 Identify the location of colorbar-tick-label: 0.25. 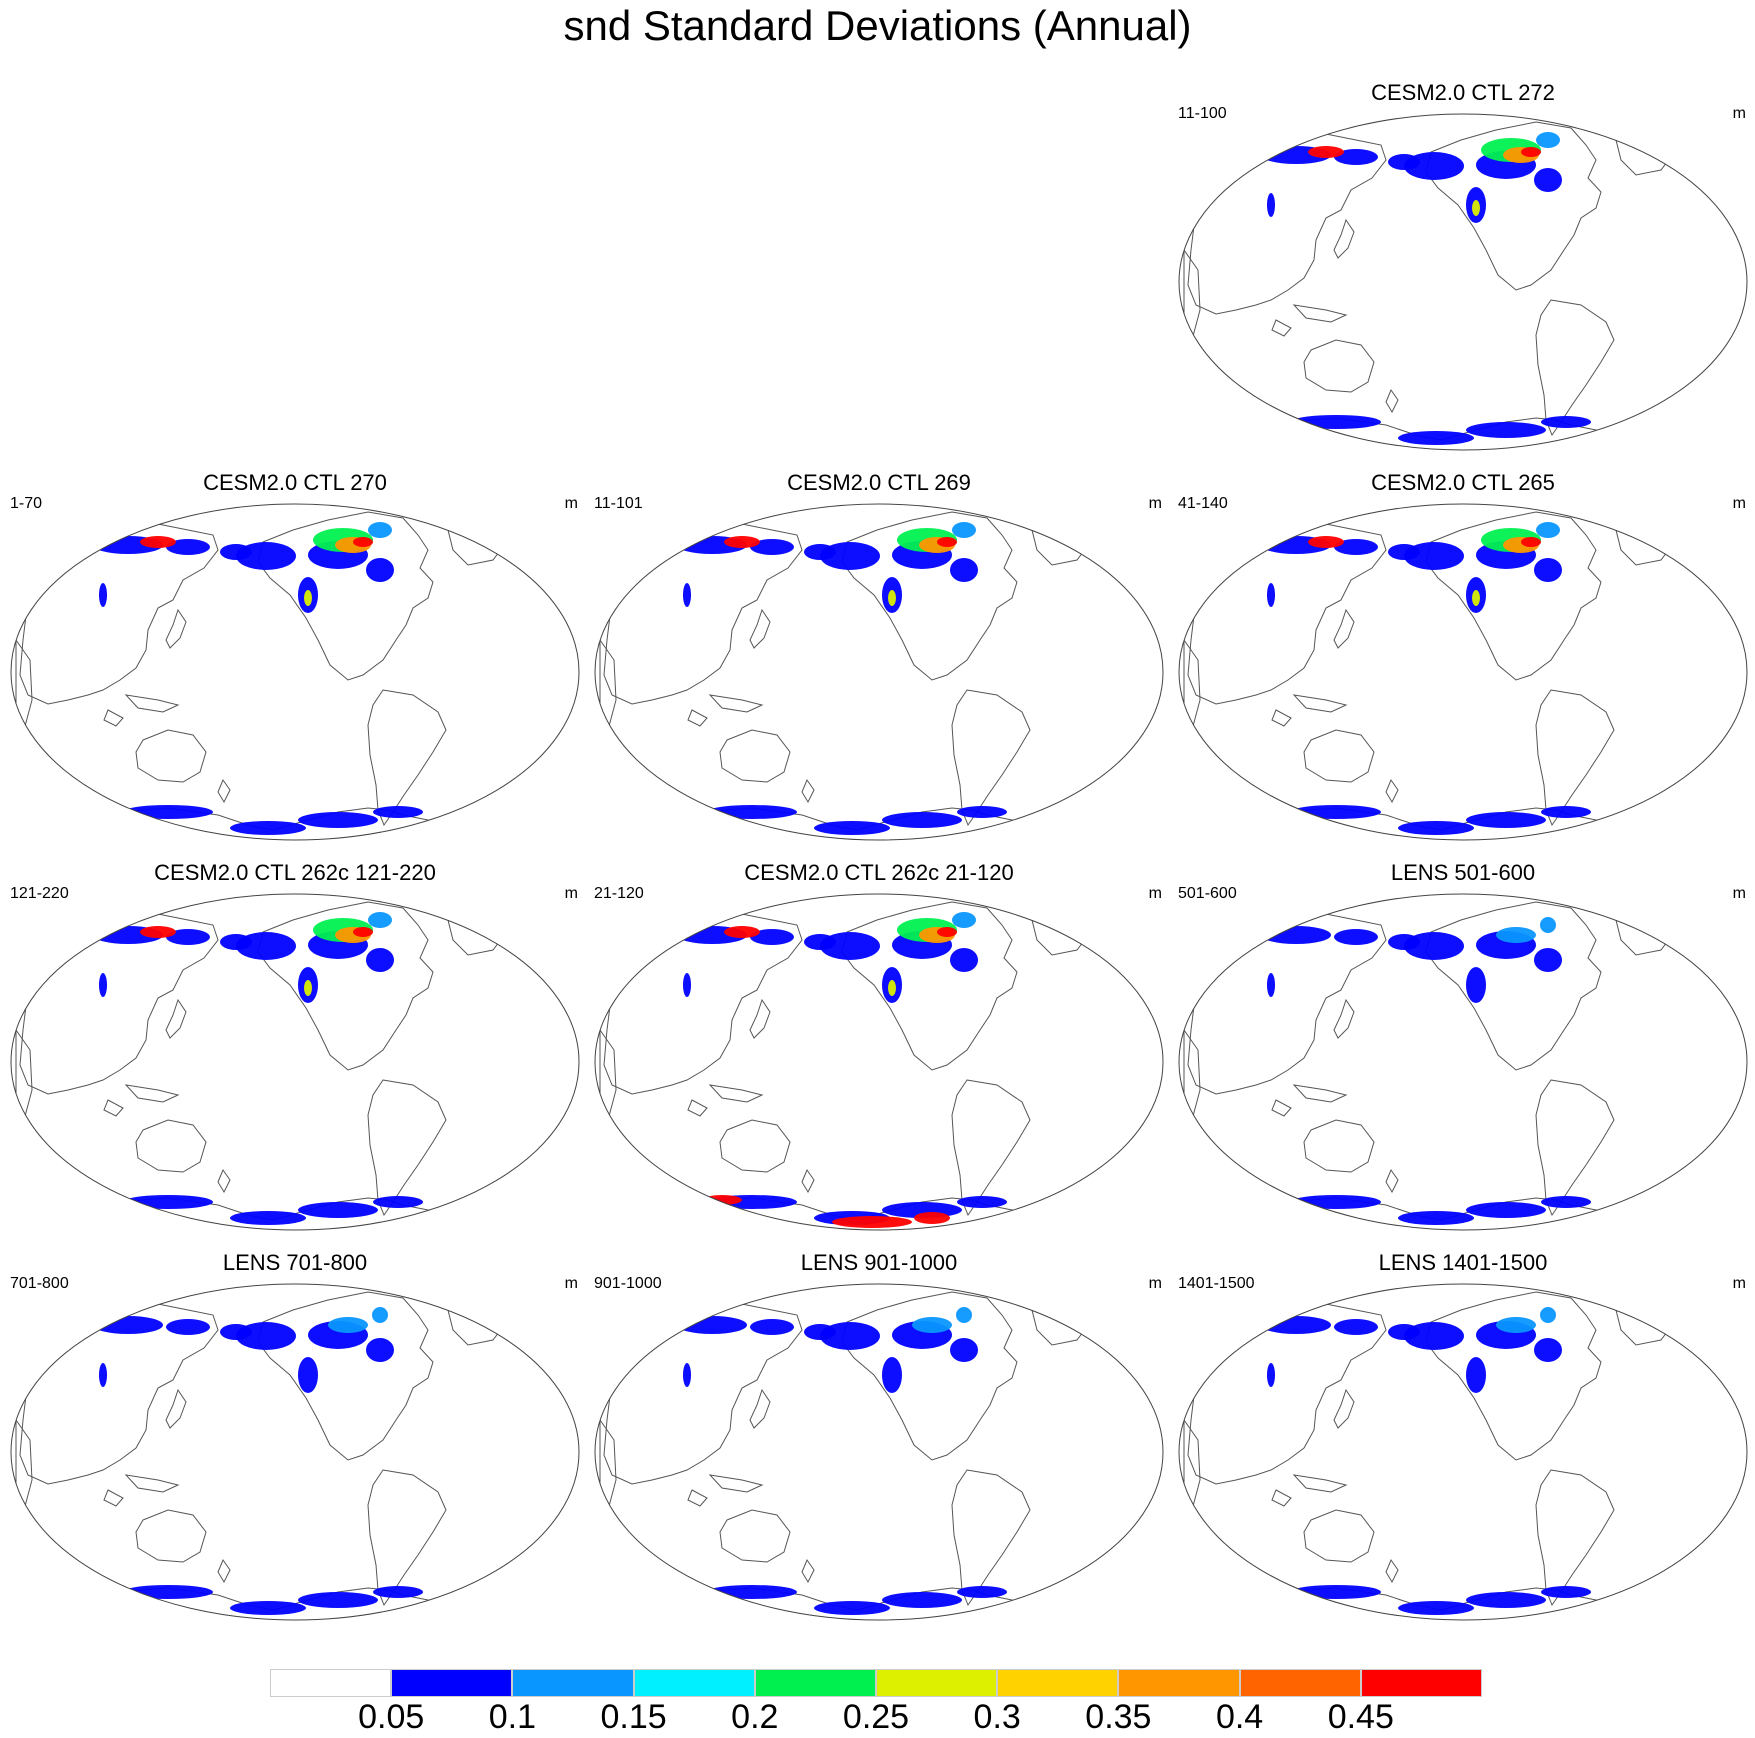
(876, 1717).